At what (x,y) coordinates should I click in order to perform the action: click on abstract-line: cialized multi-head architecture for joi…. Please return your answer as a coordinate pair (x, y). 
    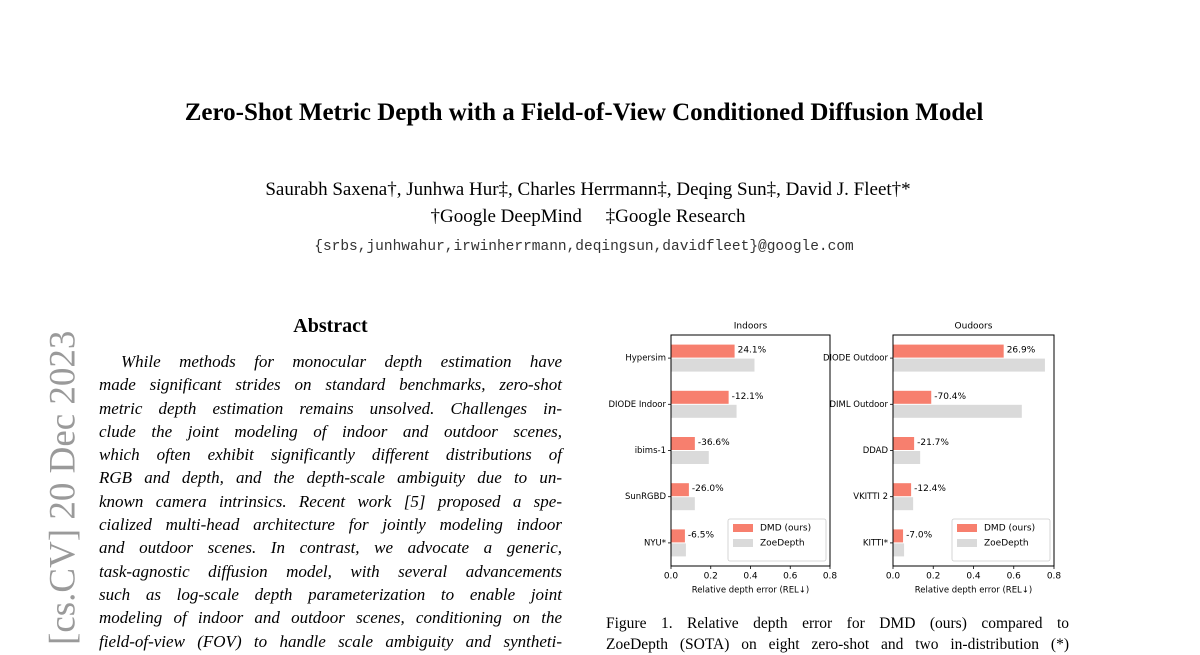
    Looking at the image, I should click on (330, 525).